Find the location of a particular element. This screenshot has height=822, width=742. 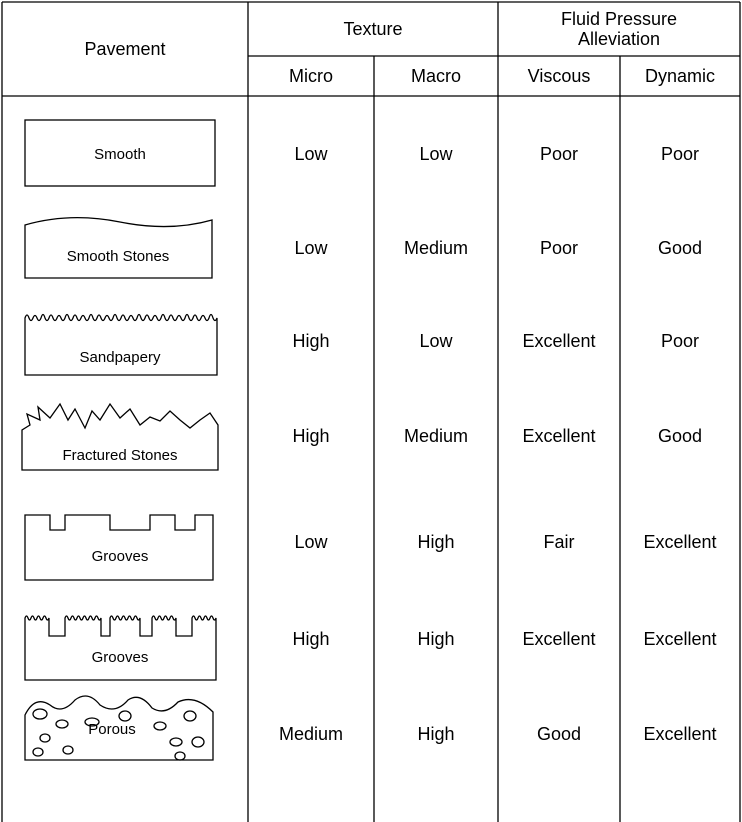

header-column: Macro is located at coordinates (436, 76).